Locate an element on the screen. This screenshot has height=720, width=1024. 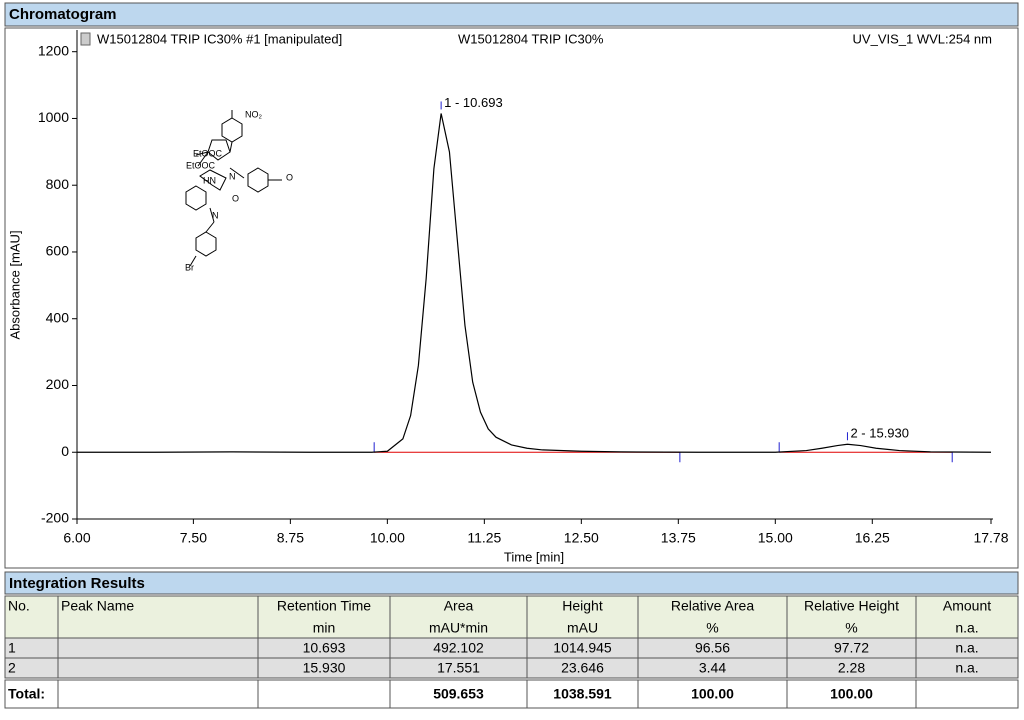
peak-label: 2 - 15.930 is located at coordinates (879, 433).